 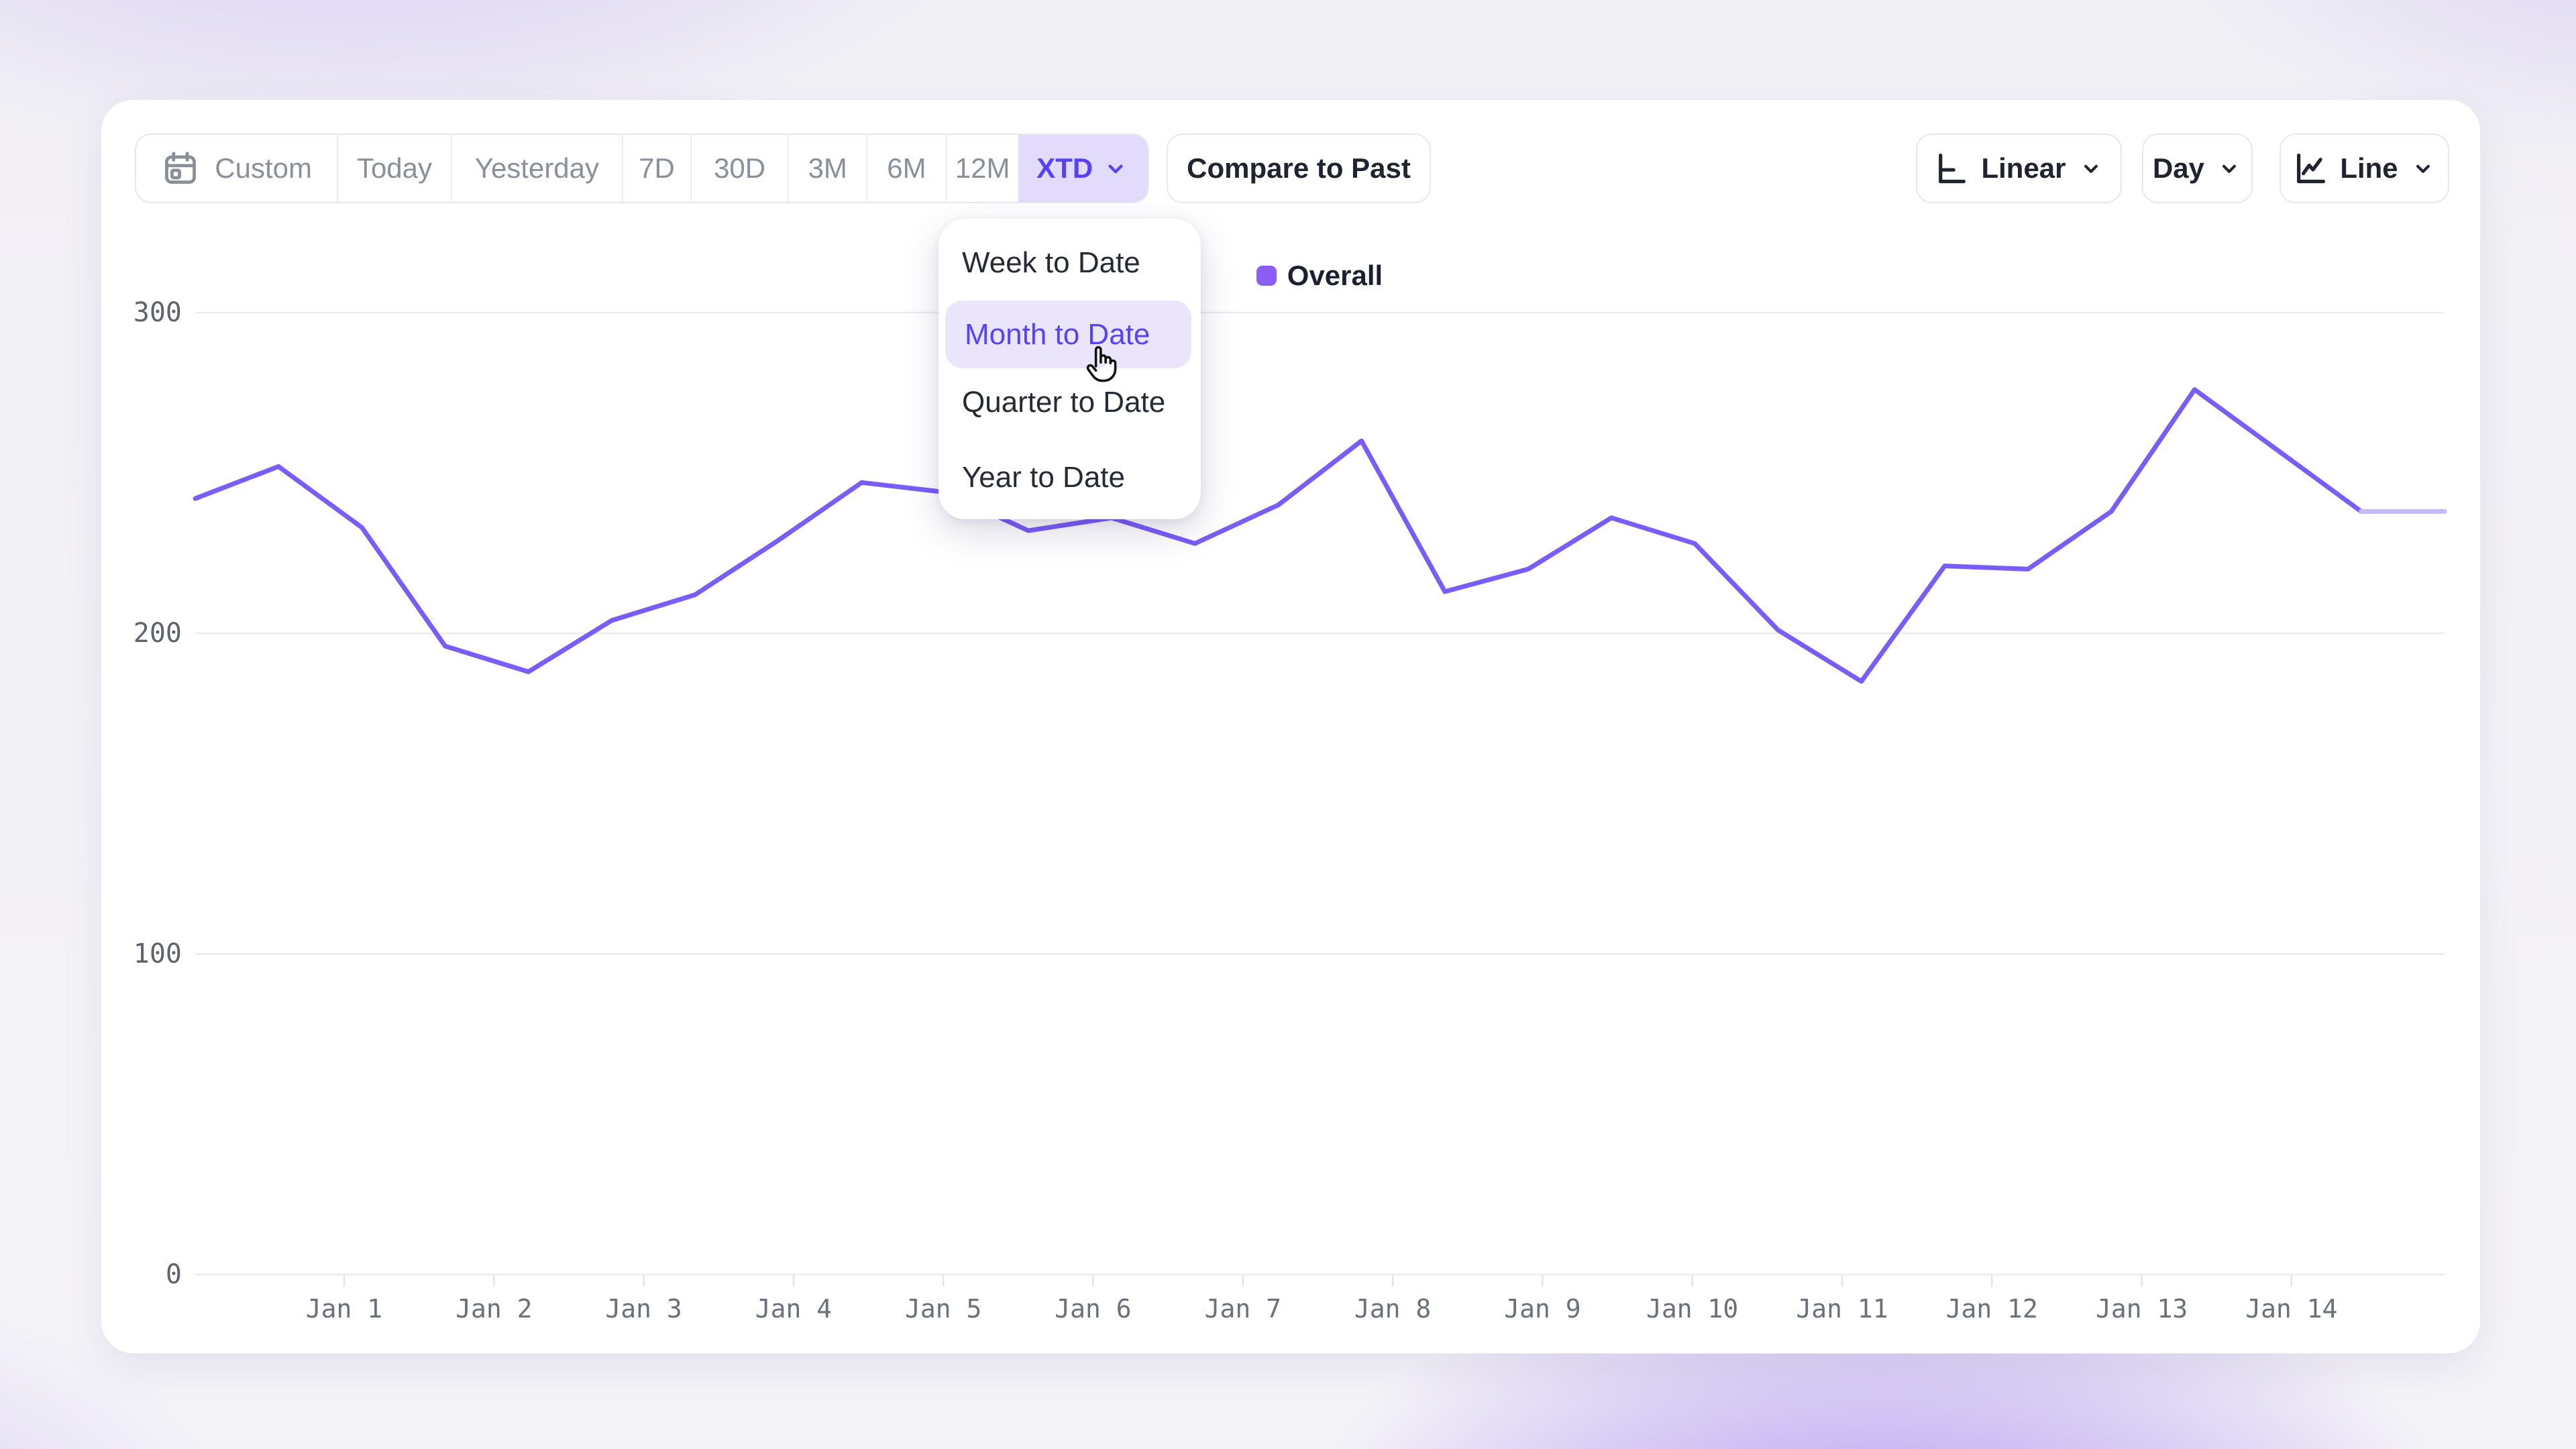 I want to click on range-xtd-button: XTD, so click(x=1083, y=168).